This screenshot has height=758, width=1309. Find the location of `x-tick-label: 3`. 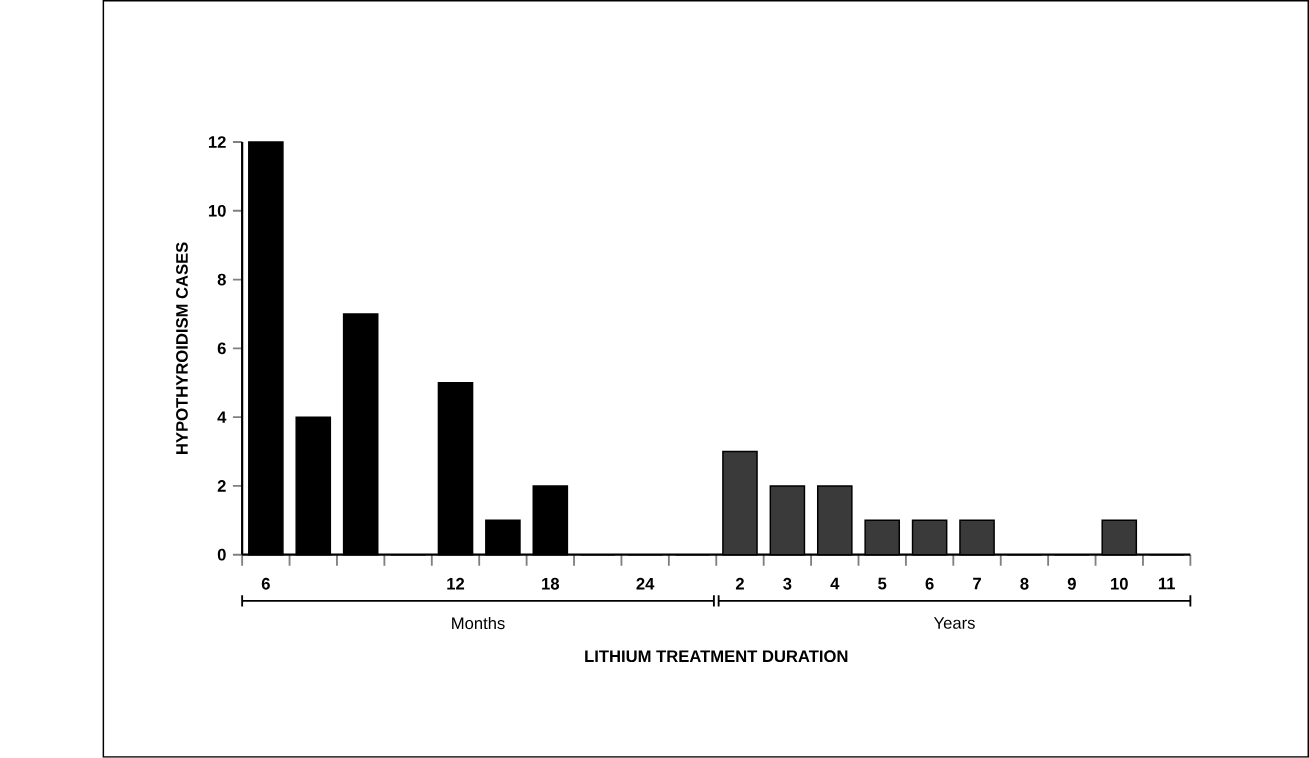

x-tick-label: 3 is located at coordinates (787, 584).